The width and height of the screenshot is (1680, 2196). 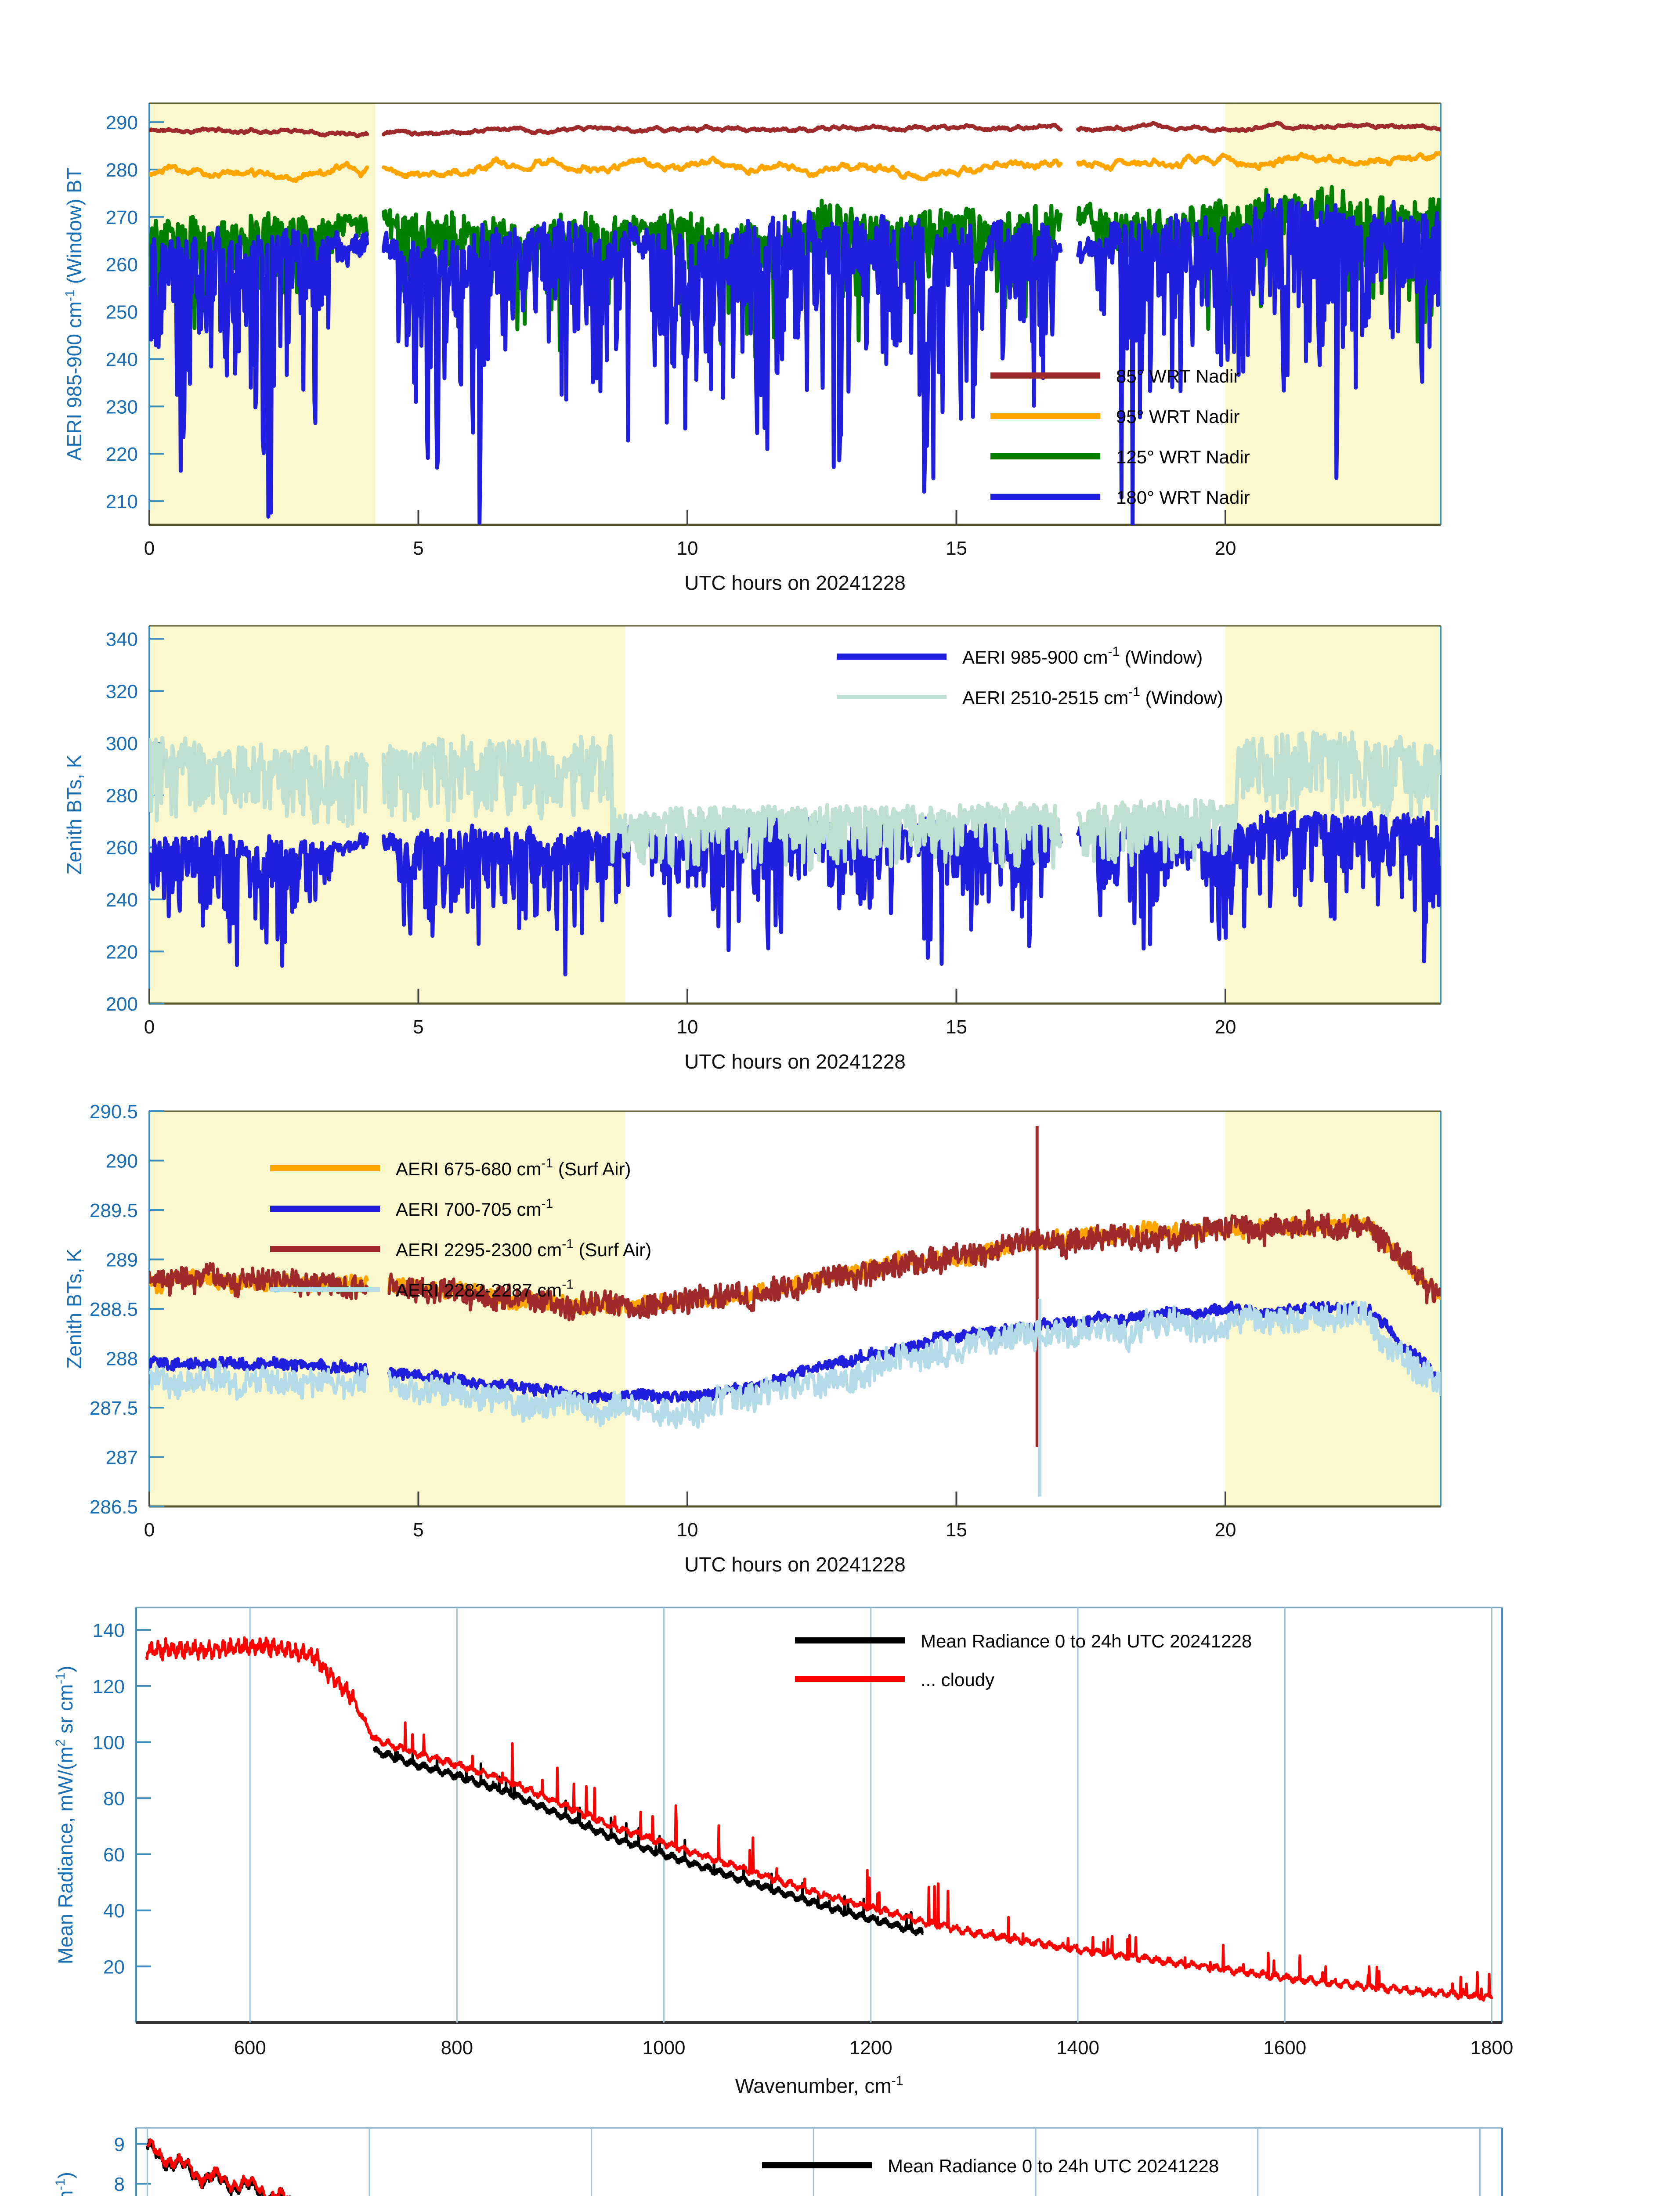 I want to click on legend-label: AERI 675-680 cm-1 (Surf Air), so click(x=514, y=1167).